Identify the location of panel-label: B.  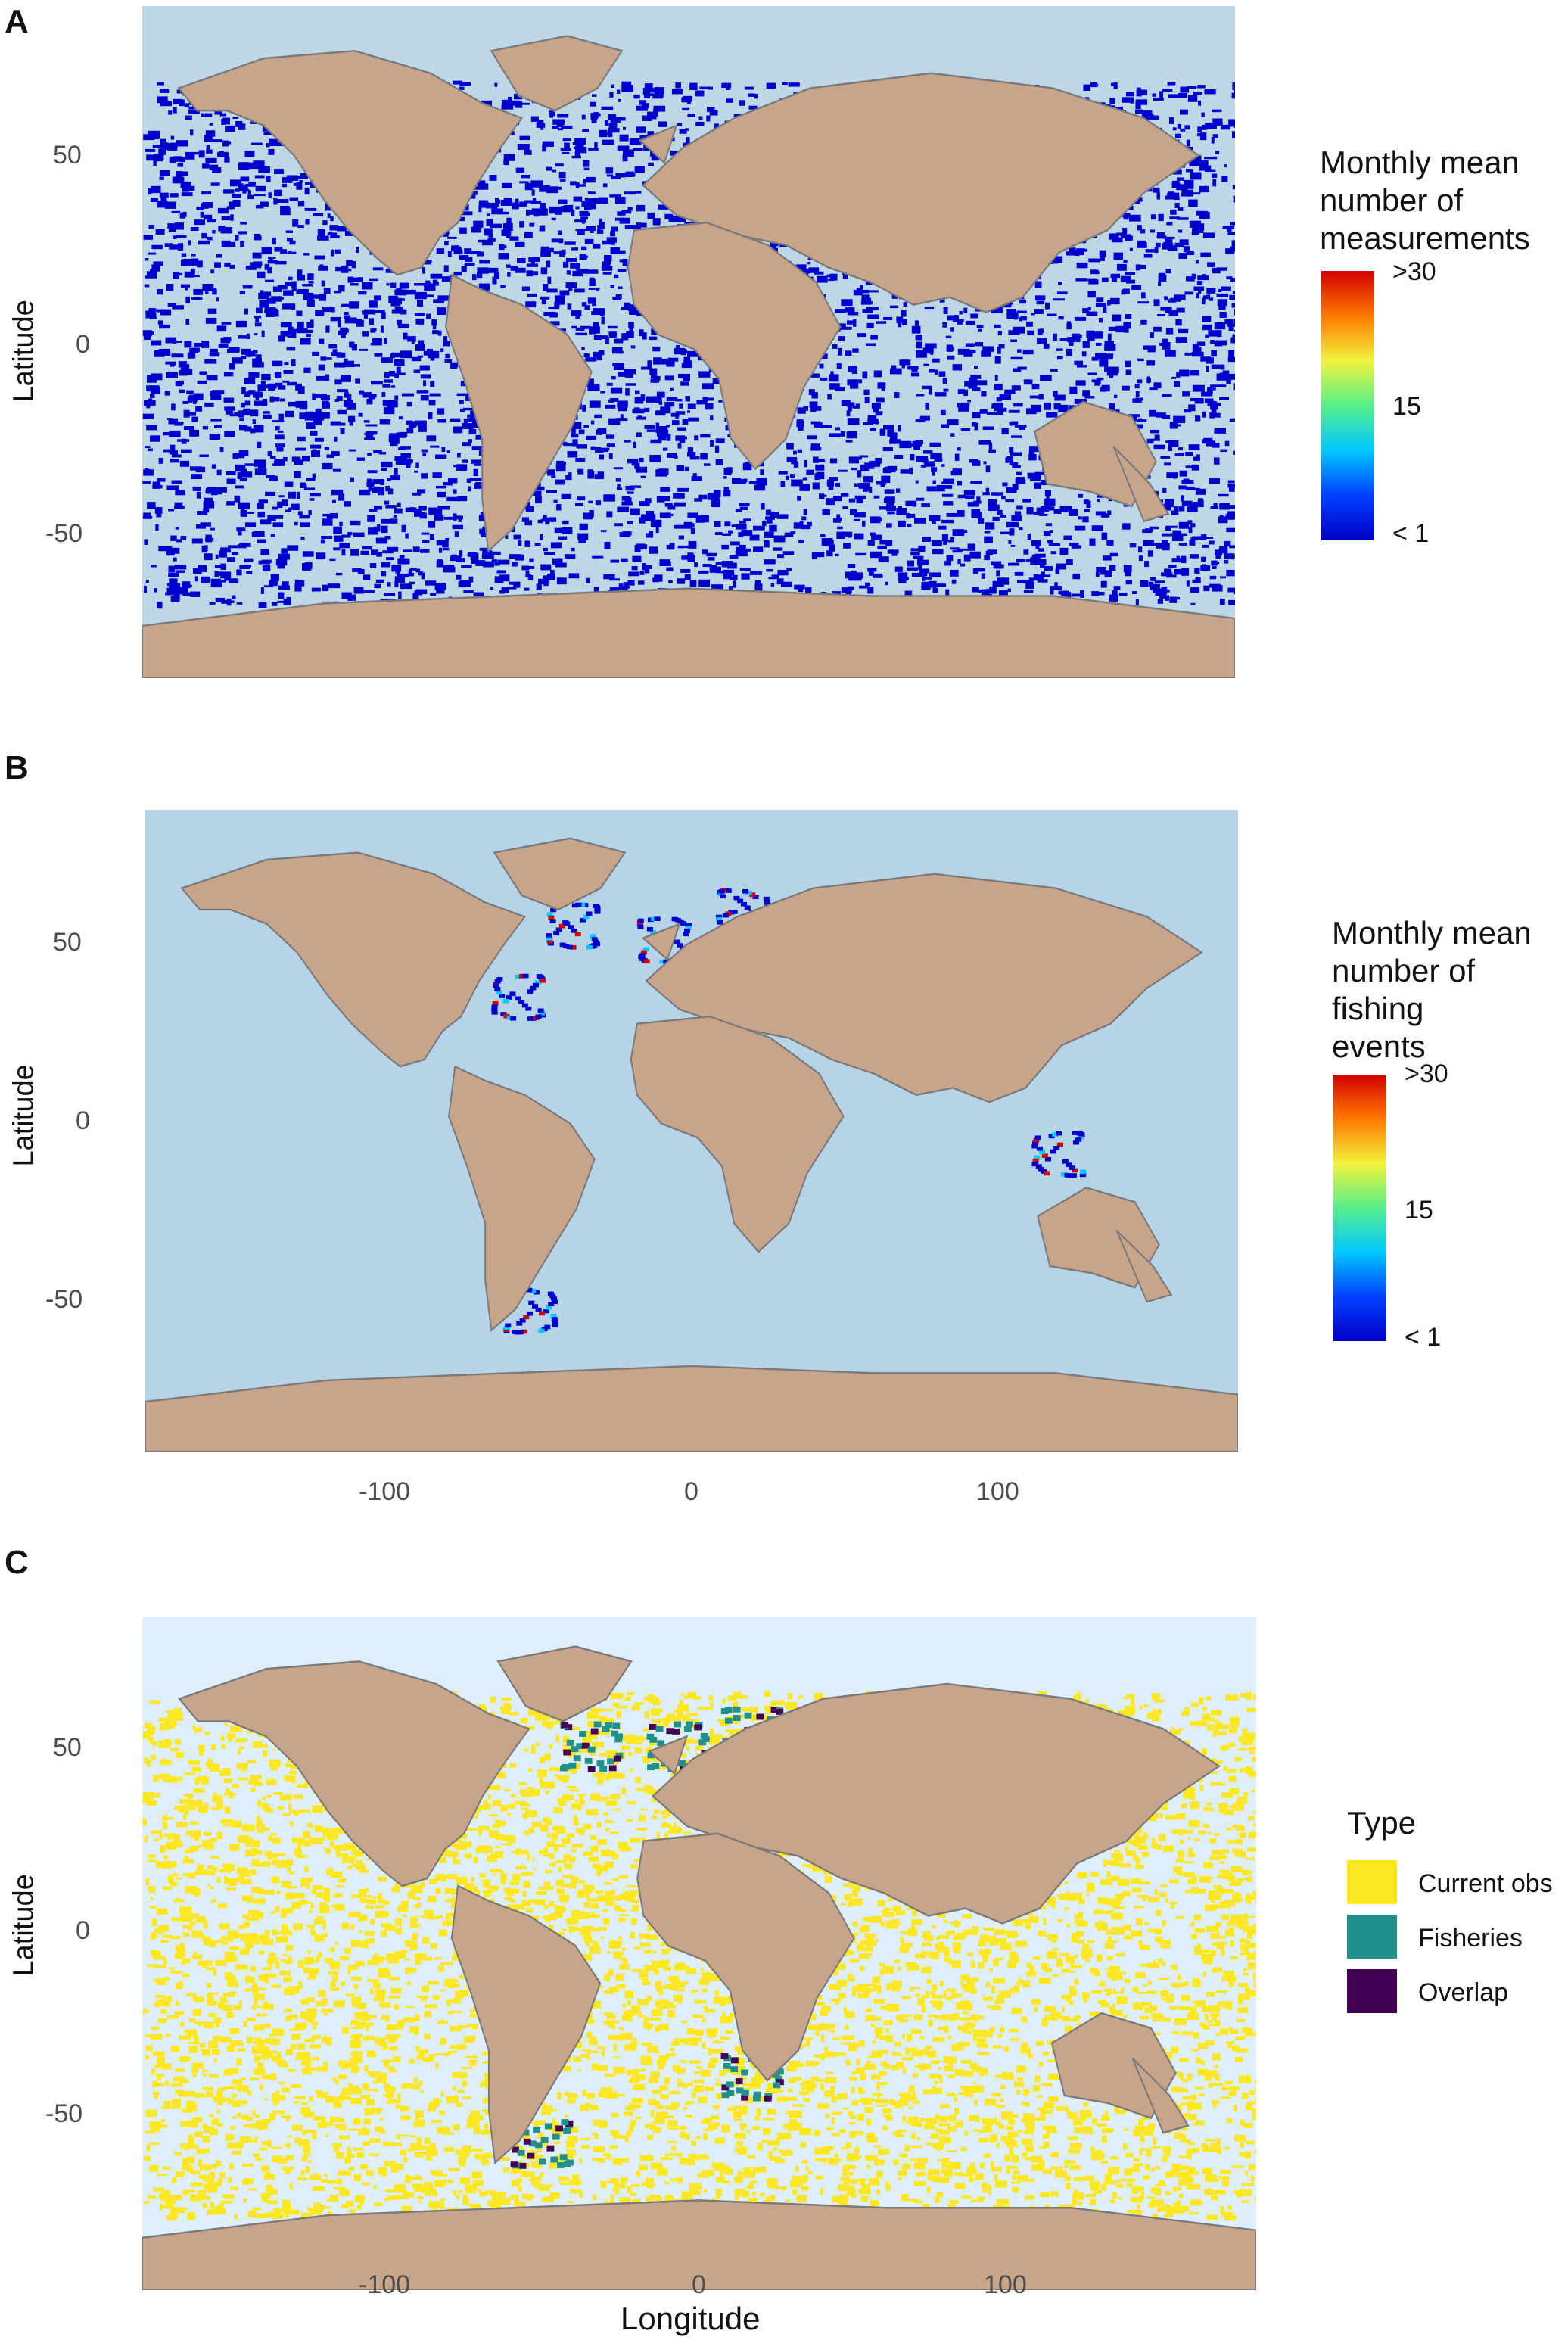
(17, 768).